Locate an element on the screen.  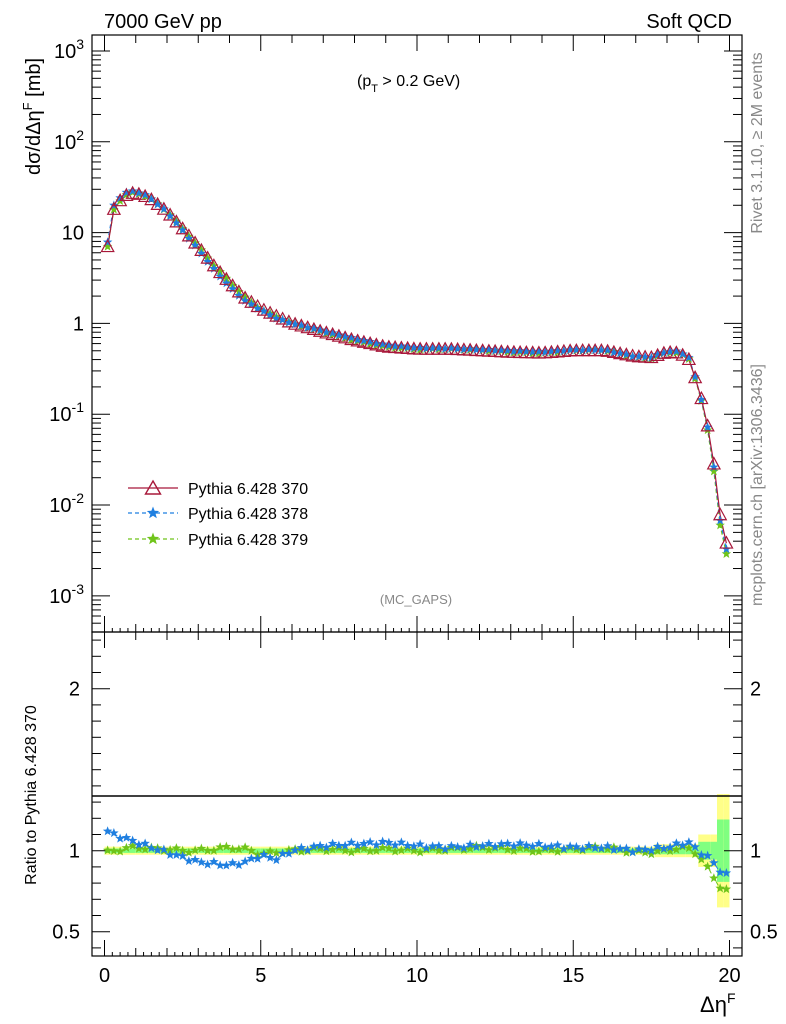
y-tick-label: 103 is located at coordinates (69, 49).